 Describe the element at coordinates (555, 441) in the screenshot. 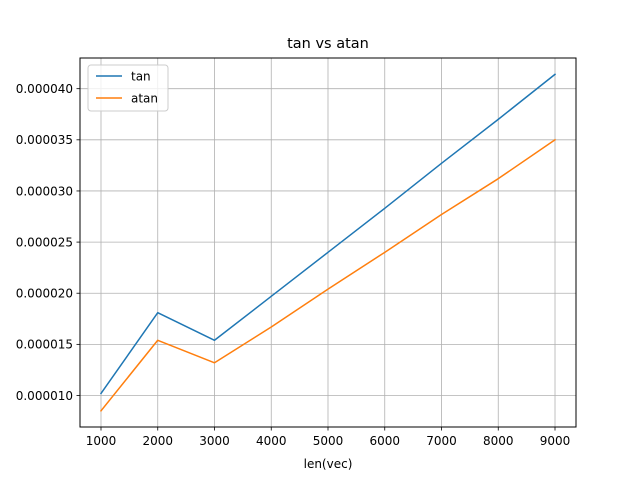

I see `x-tick-label: 9000` at that location.